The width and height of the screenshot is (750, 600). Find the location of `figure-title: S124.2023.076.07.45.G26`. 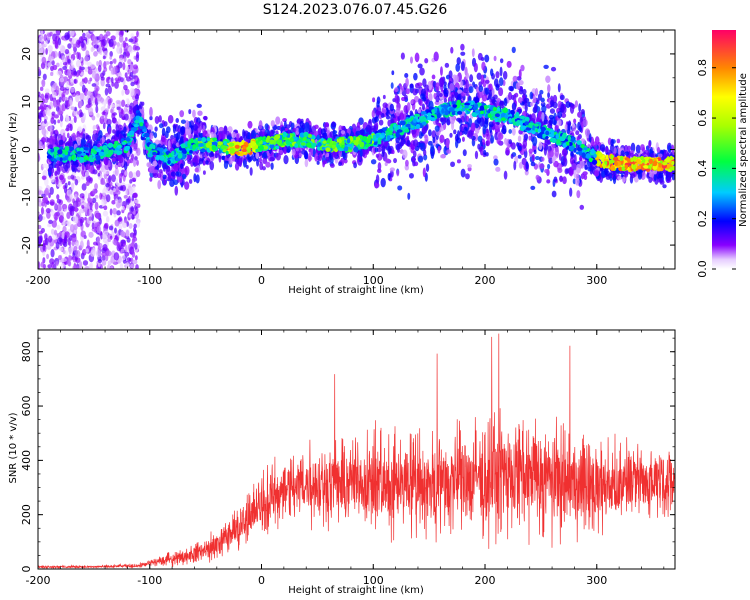

figure-title: S124.2023.076.07.45.G26 is located at coordinates (355, 10).